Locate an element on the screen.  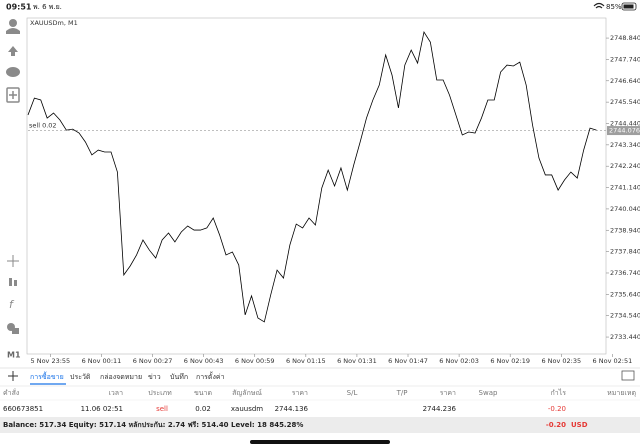
header-cell: เวลา is located at coordinates (115, 393).